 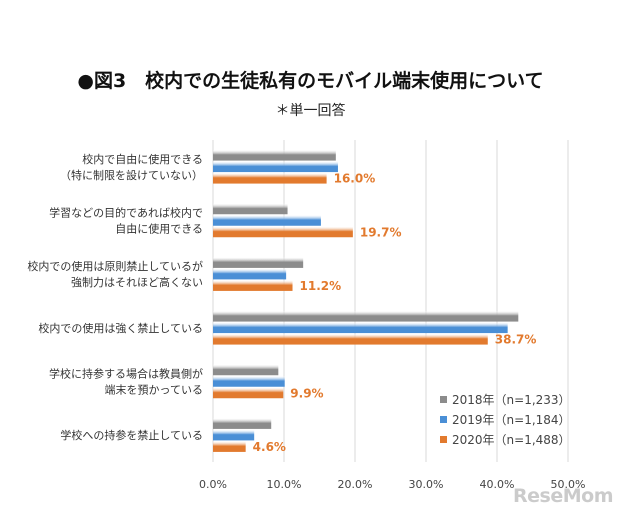 I want to click on category-label: （特に制限を設けていない）, so click(x=131, y=175).